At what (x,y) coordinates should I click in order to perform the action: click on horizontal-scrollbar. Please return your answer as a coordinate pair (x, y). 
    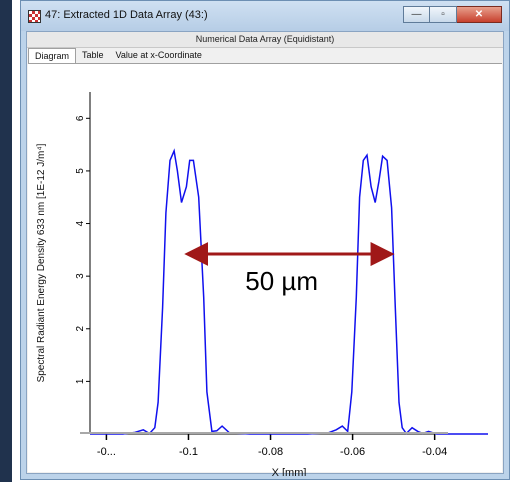
    Looking at the image, I should click on (264, 433).